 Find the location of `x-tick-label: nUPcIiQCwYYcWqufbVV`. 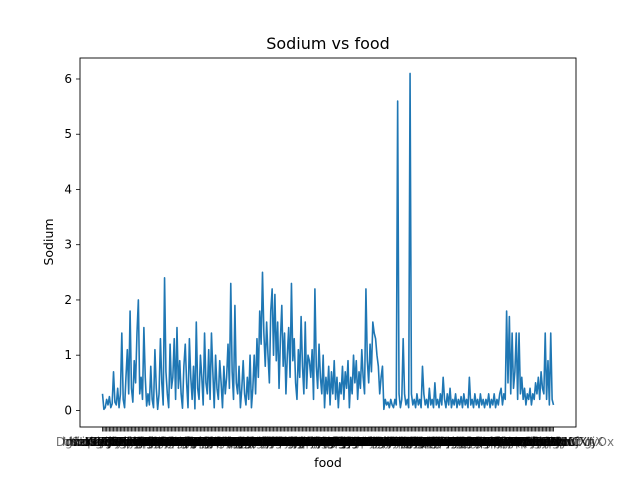

x-tick-label: nUPcIiQCwYYcWqufbVV is located at coordinates (489, 442).